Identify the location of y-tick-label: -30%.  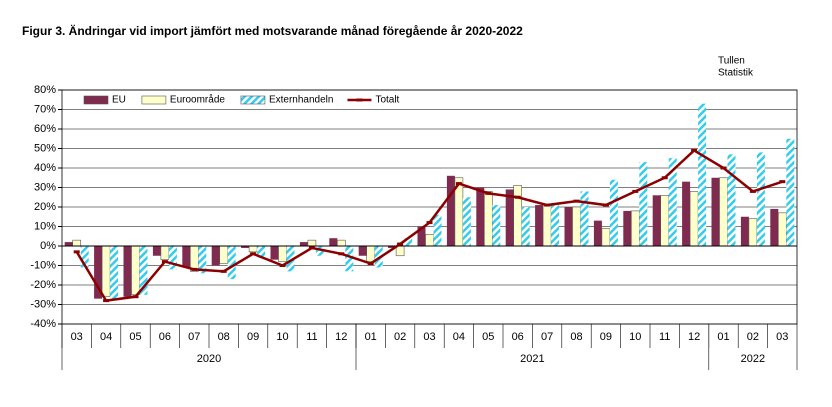
(43, 304).